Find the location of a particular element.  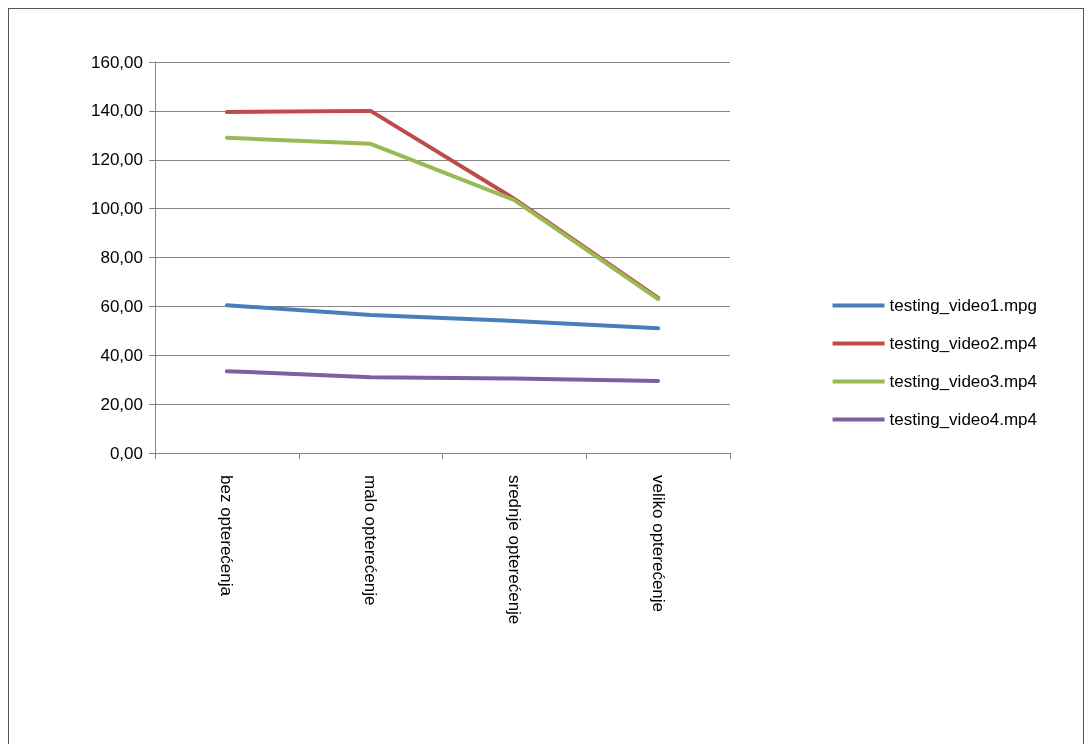

x-tick-label: veliko opterećenje is located at coordinates (658, 544).